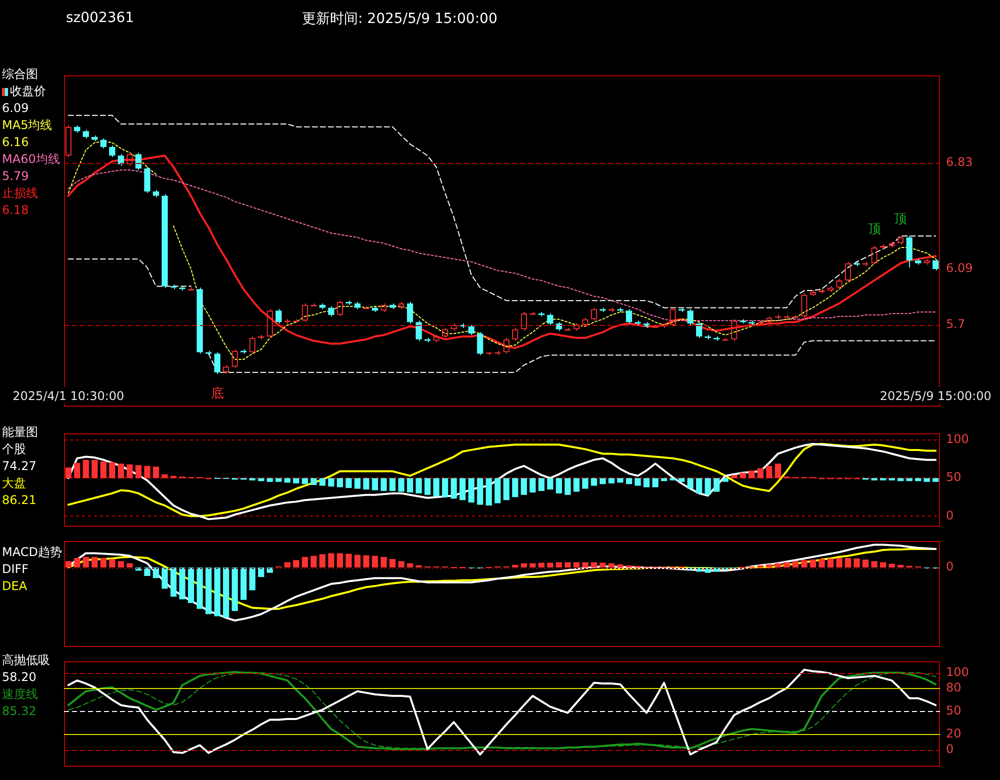  I want to click on text: 速度线, so click(20, 694).